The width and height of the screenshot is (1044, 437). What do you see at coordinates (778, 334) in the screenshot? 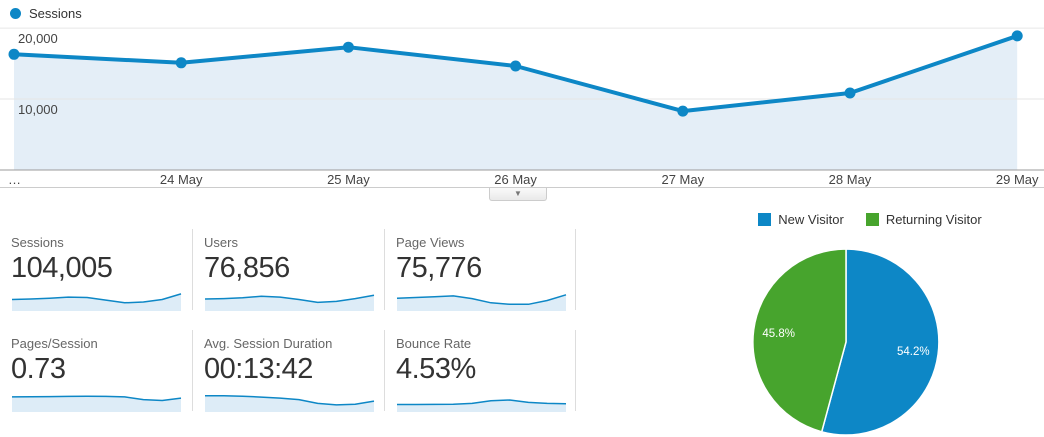
I see `pie-slice-label: 45.8%` at bounding box center [778, 334].